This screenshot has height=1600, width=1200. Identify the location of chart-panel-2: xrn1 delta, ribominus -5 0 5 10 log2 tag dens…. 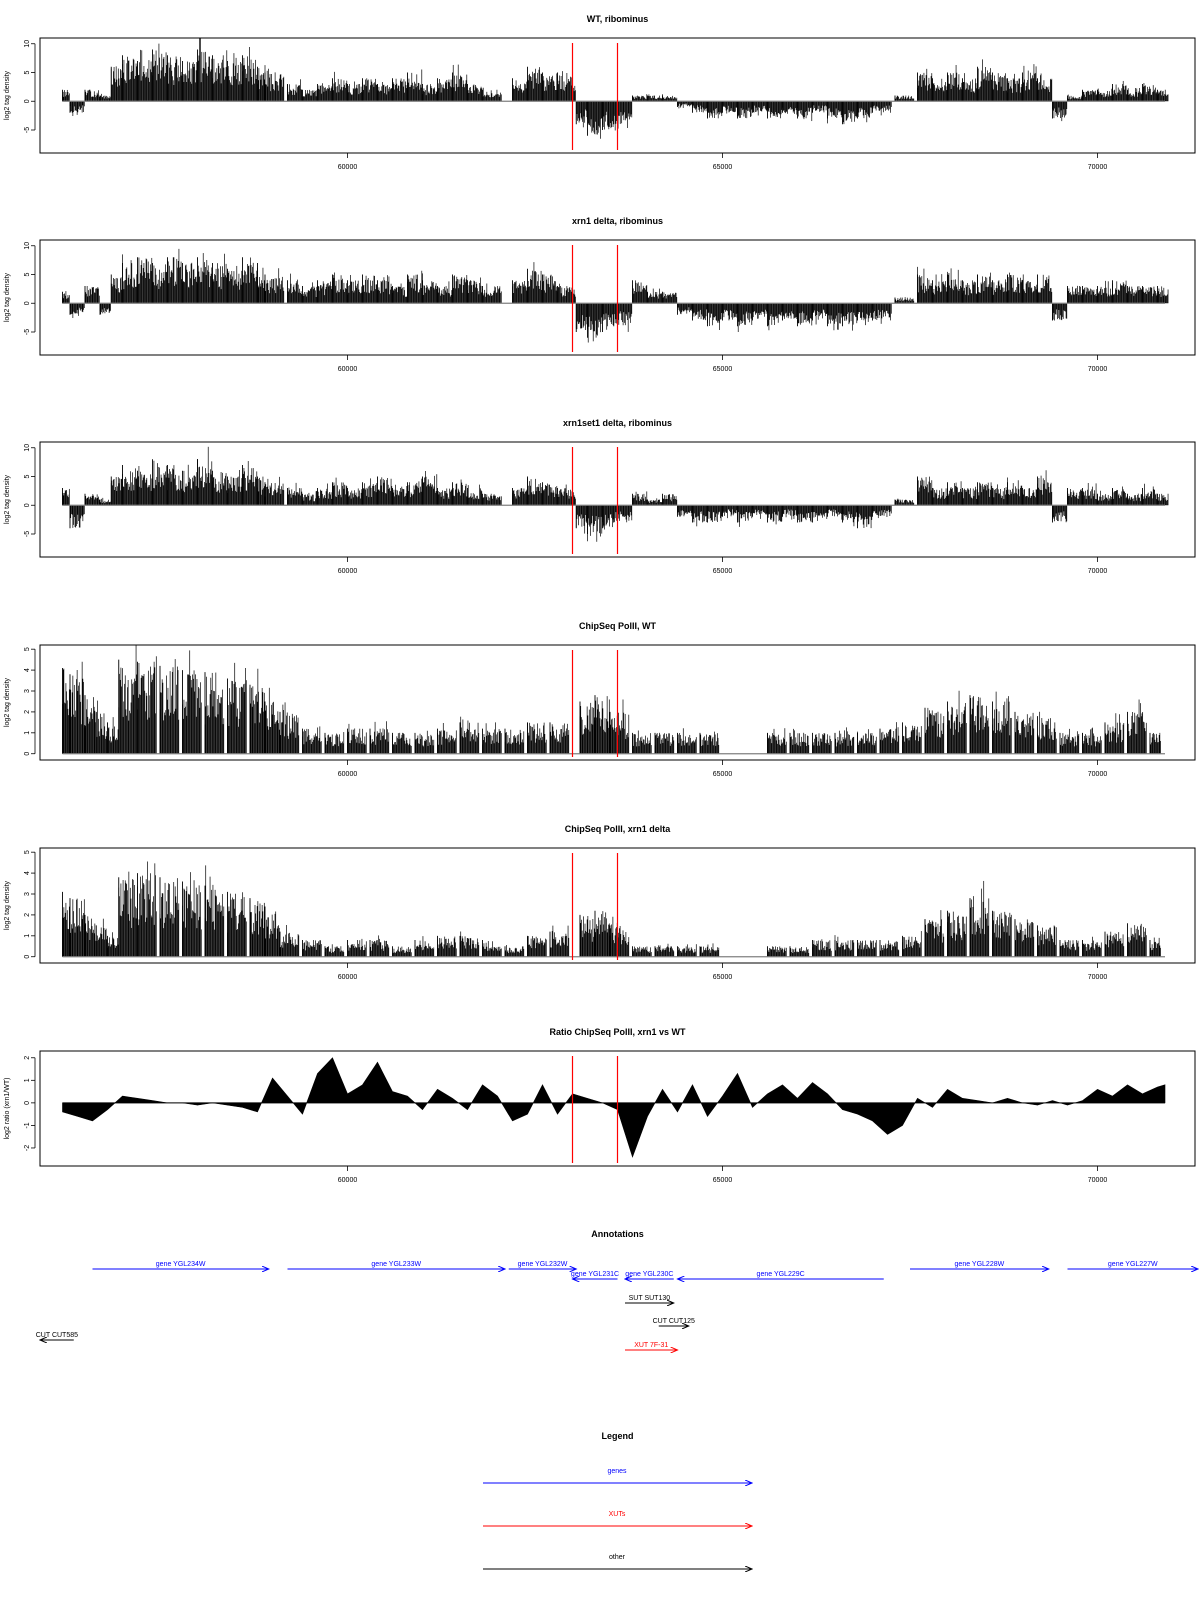
(600, 294).